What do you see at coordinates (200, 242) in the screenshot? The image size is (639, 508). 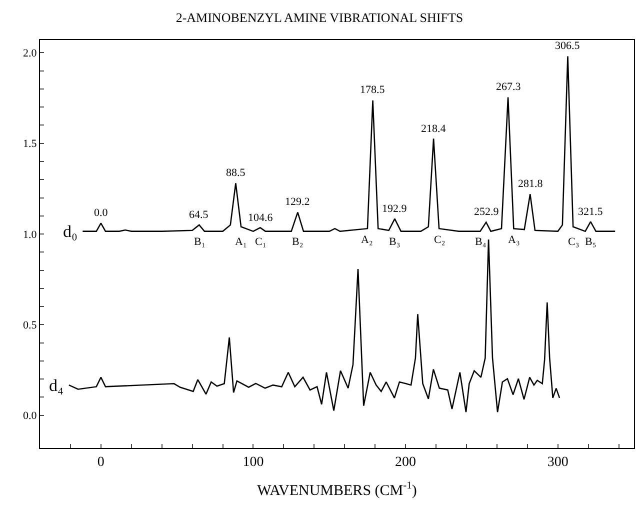 I see `annotation: B₁` at bounding box center [200, 242].